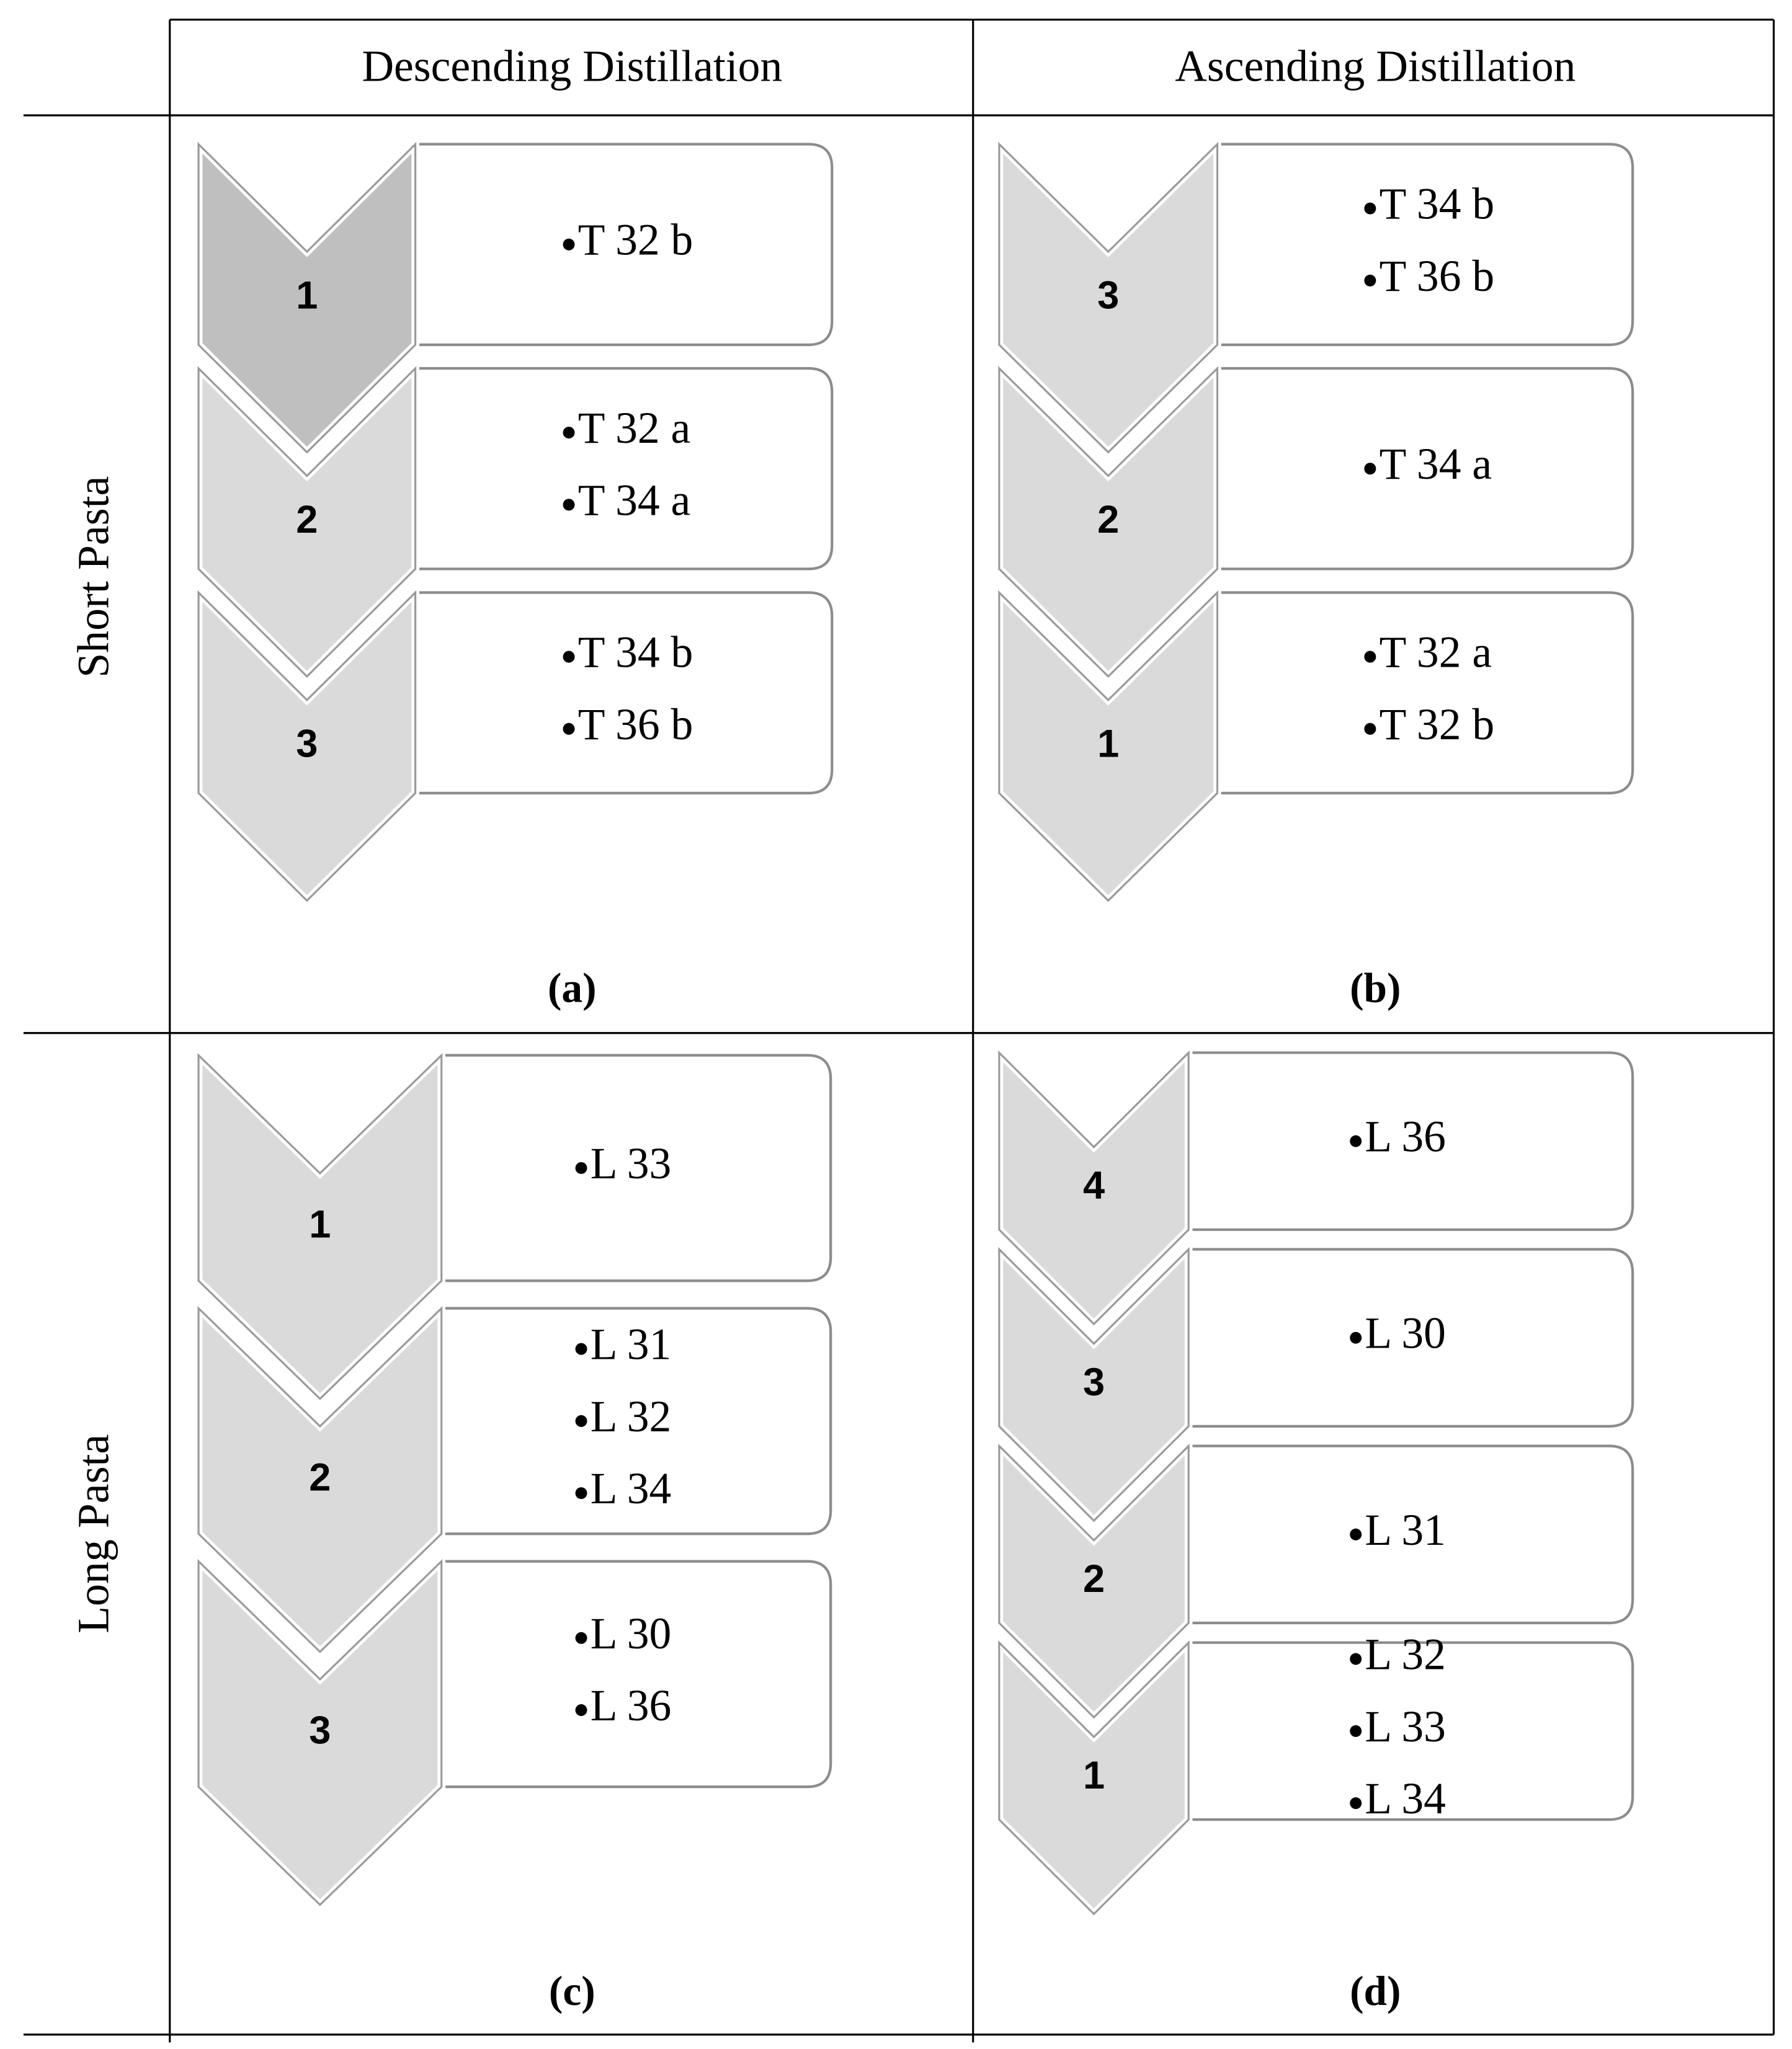 The image size is (1792, 2049). Describe the element at coordinates (572, 988) in the screenshot. I see `panel-caption: (a)` at that location.